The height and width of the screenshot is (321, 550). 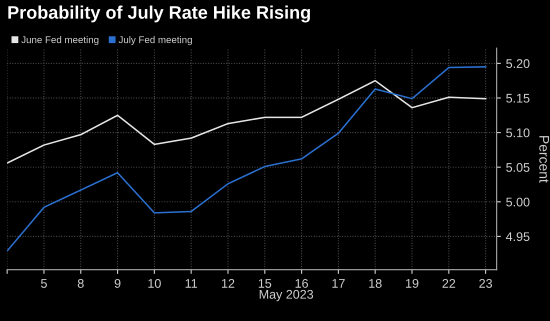 What do you see at coordinates (228, 283) in the screenshot?
I see `x-tick-label: 12` at bounding box center [228, 283].